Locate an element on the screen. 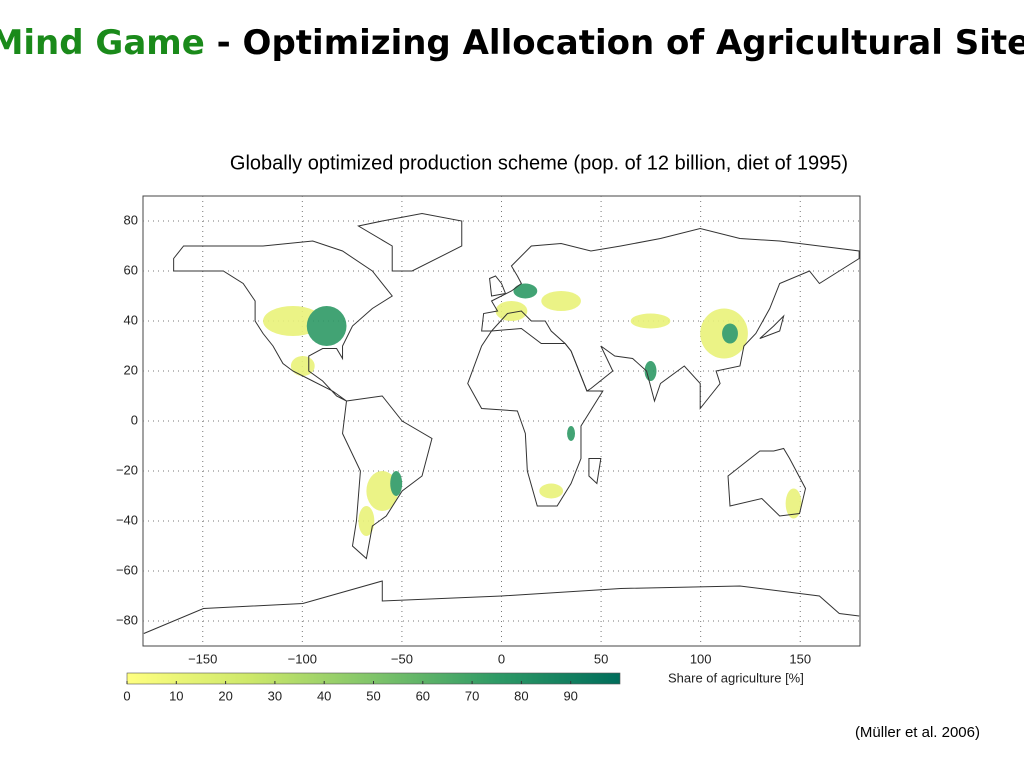 Image resolution: width=1024 pixels, height=773 pixels. colorbar-tick-label: 40 is located at coordinates (324, 695).